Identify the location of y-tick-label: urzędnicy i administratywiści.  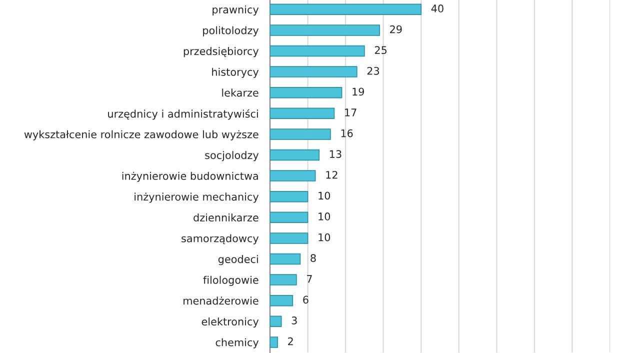
(183, 114).